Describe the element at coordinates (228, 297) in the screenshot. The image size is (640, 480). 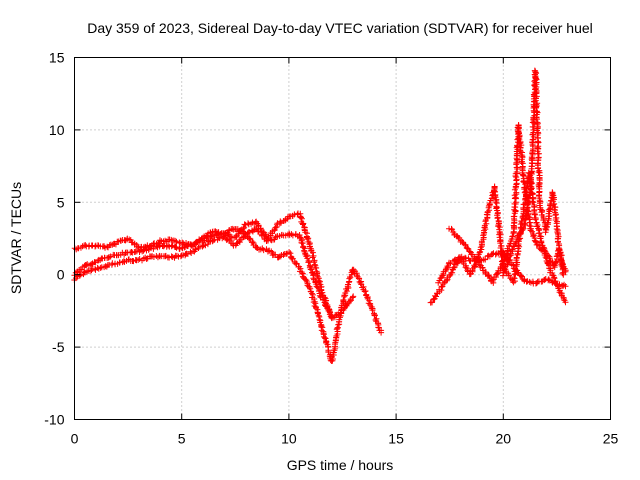
I see `series-track-c` at that location.